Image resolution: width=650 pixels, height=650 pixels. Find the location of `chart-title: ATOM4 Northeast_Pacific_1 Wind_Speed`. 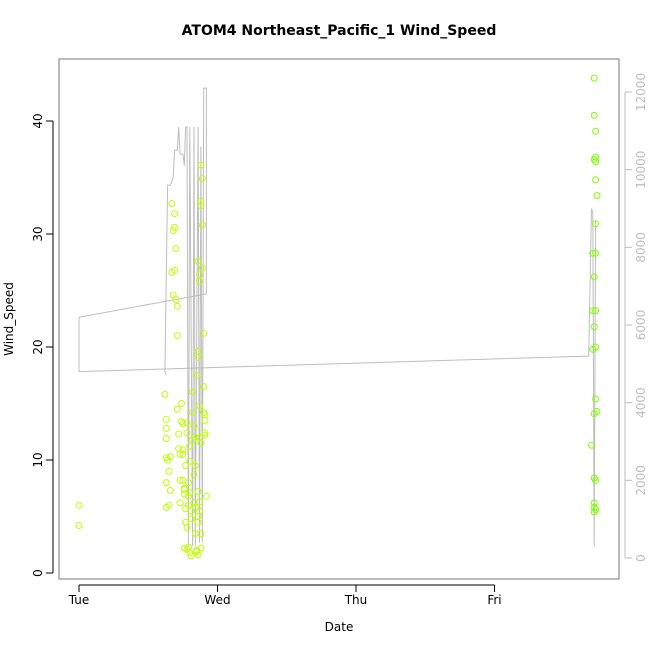

chart-title: ATOM4 Northeast_Pacific_1 Wind_Speed is located at coordinates (339, 31).